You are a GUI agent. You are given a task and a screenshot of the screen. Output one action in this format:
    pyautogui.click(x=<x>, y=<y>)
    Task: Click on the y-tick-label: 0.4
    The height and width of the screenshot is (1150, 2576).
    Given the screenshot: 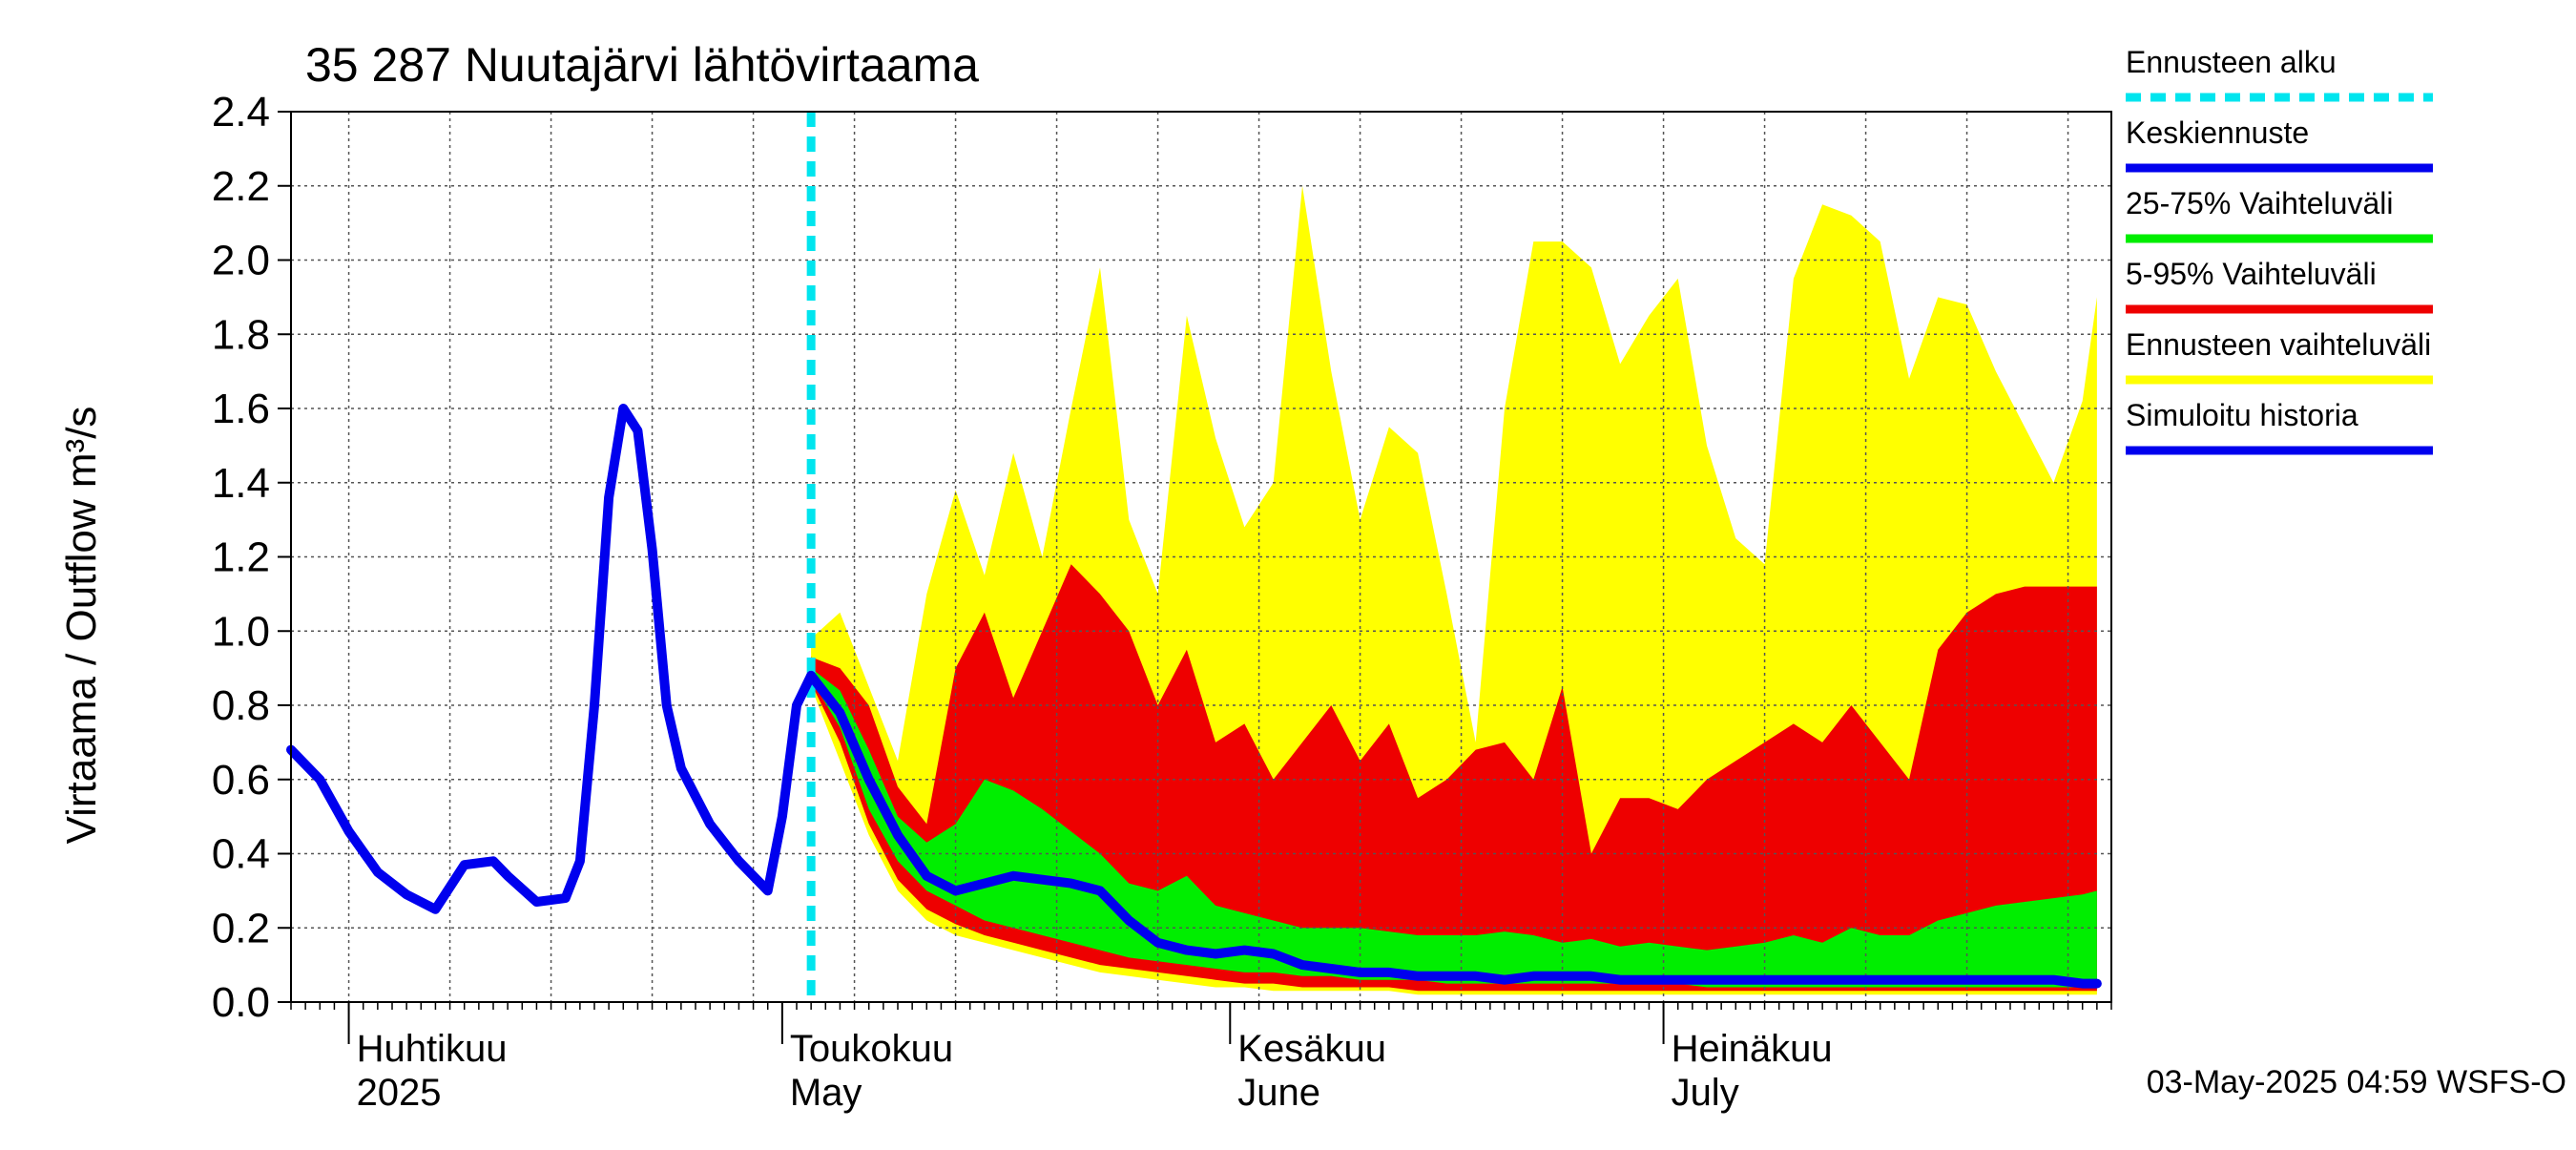 What is the action you would take?
    pyautogui.click(x=241, y=854)
    